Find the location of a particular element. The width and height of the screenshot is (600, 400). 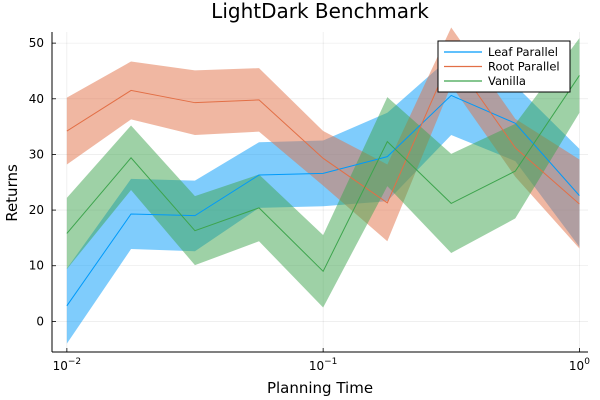

legend-label-root-parallel: Root Parallel is located at coordinates (524, 67).